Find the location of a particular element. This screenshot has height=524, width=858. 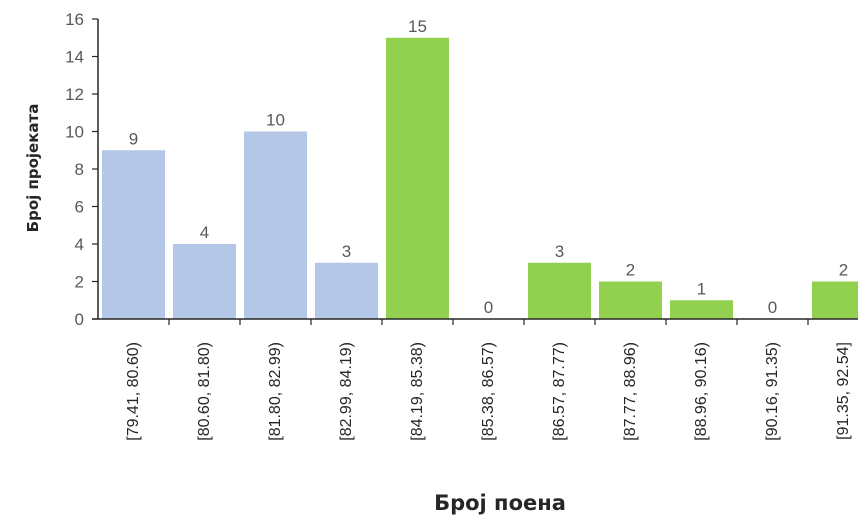

y-tick-label: 0 is located at coordinates (79, 319).